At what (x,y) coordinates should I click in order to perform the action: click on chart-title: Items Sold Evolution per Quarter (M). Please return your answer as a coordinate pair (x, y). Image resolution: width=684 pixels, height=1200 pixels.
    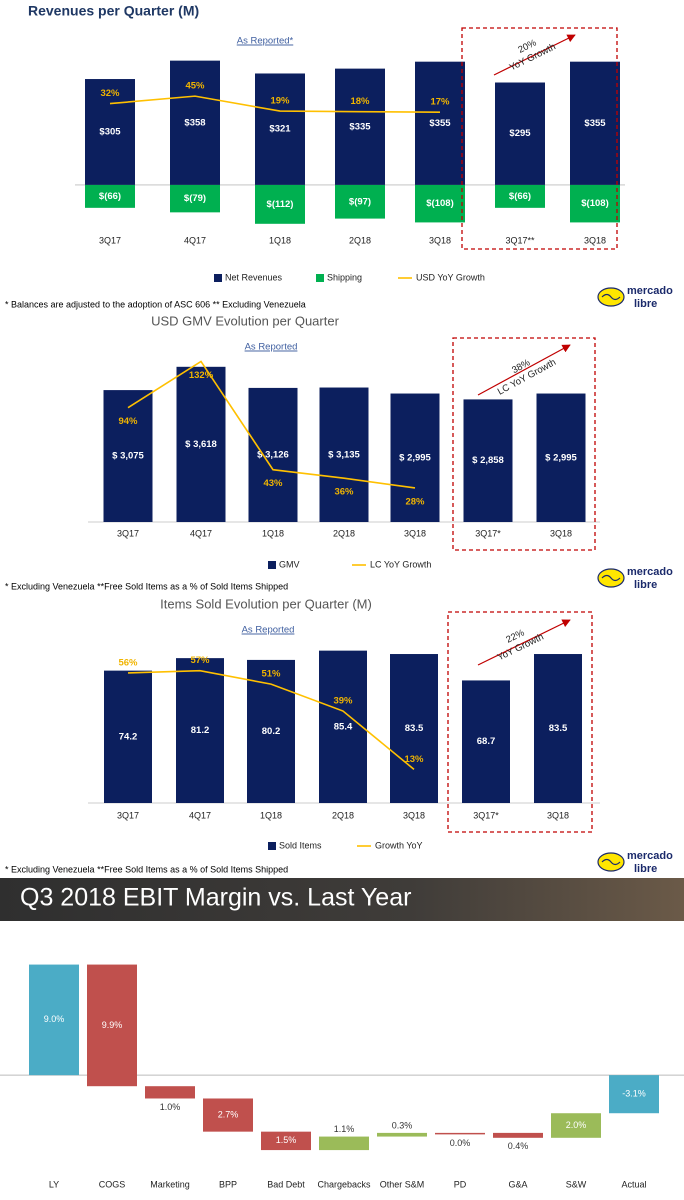
    Looking at the image, I should click on (266, 603).